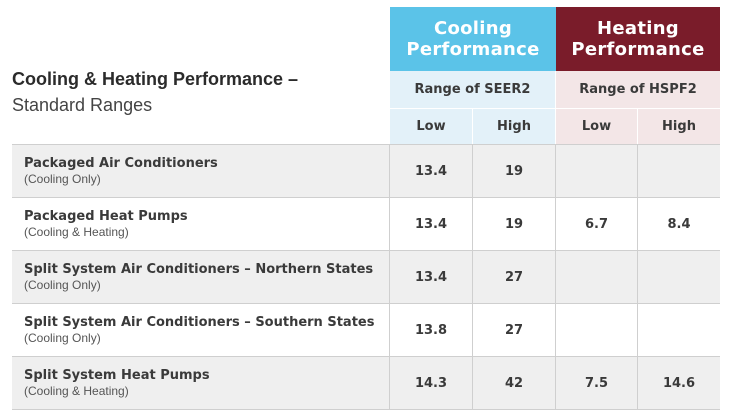  What do you see at coordinates (155, 79) in the screenshot?
I see `title-main: Cooling & Heating Performance –` at bounding box center [155, 79].